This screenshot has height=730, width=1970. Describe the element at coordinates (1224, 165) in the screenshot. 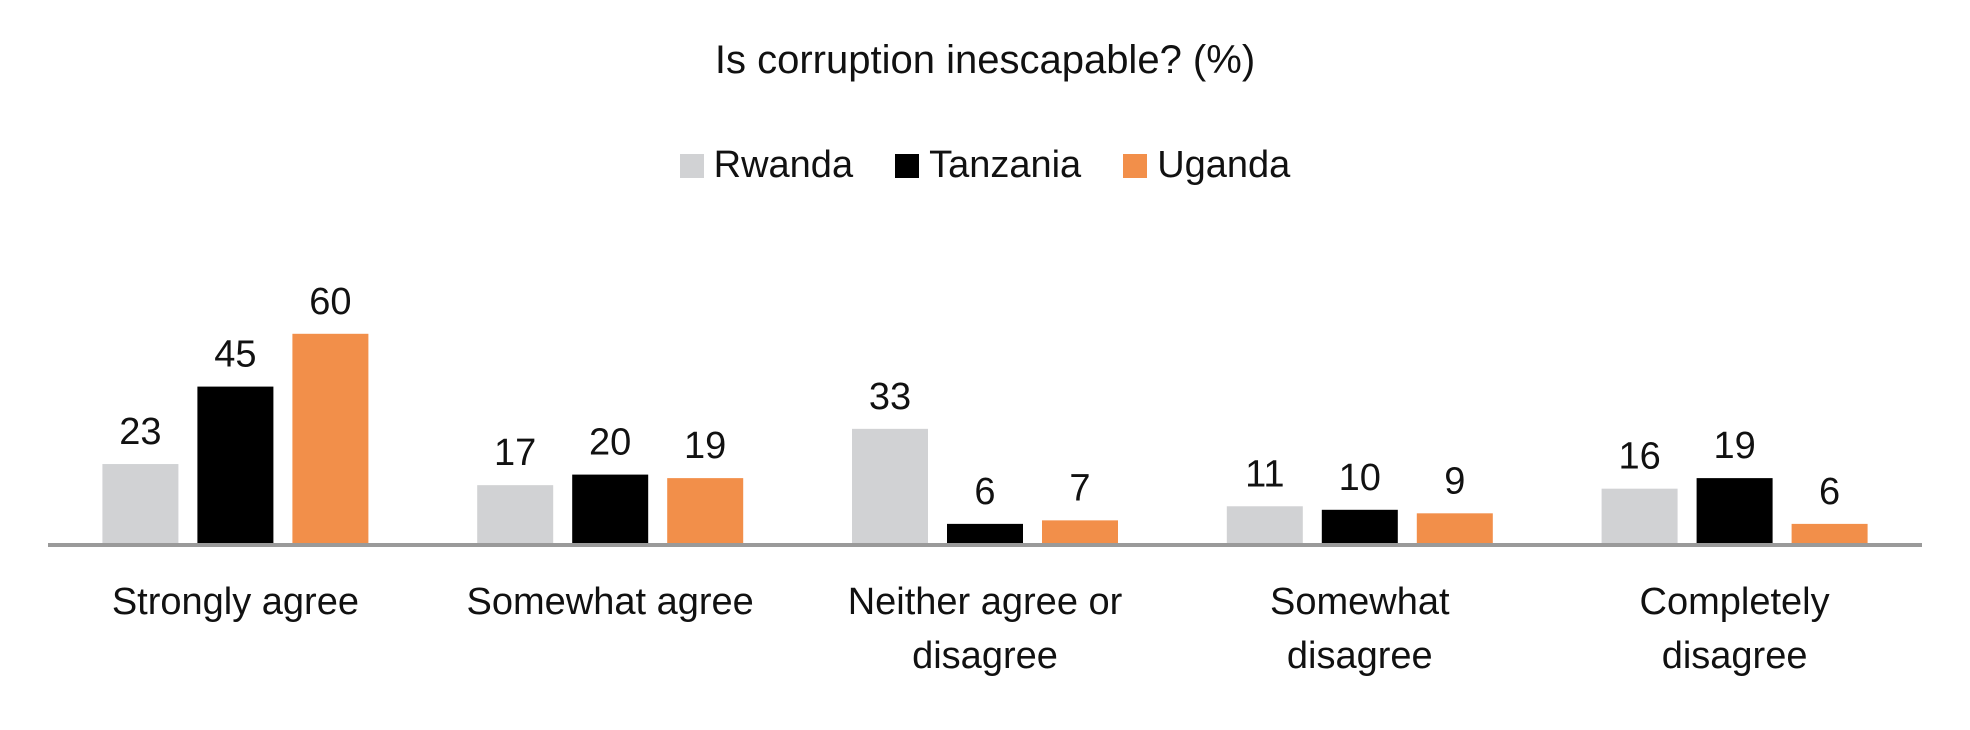

I see `legend-label: Uganda` at that location.